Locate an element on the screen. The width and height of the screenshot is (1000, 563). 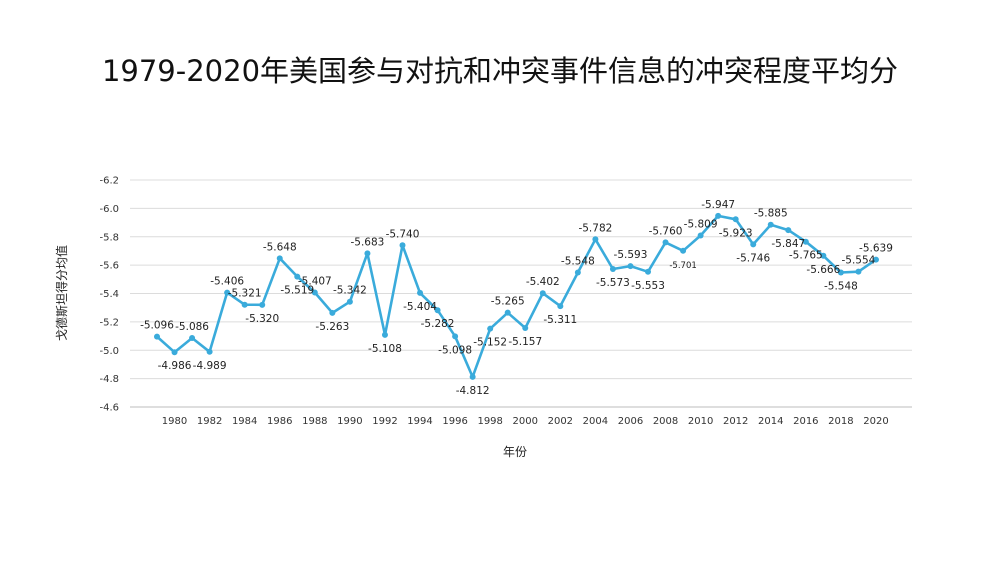
data-label: -5.320 is located at coordinates (262, 319).